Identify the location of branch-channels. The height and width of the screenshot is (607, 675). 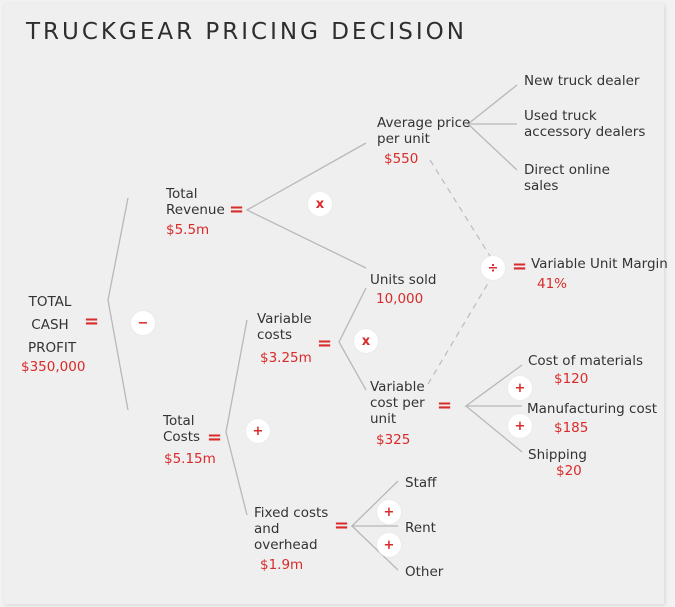
(492, 104).